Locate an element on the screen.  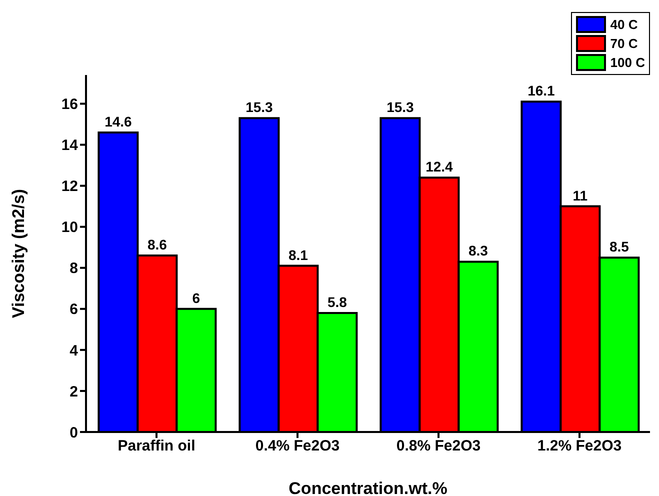
data-label: 11 is located at coordinates (580, 195).